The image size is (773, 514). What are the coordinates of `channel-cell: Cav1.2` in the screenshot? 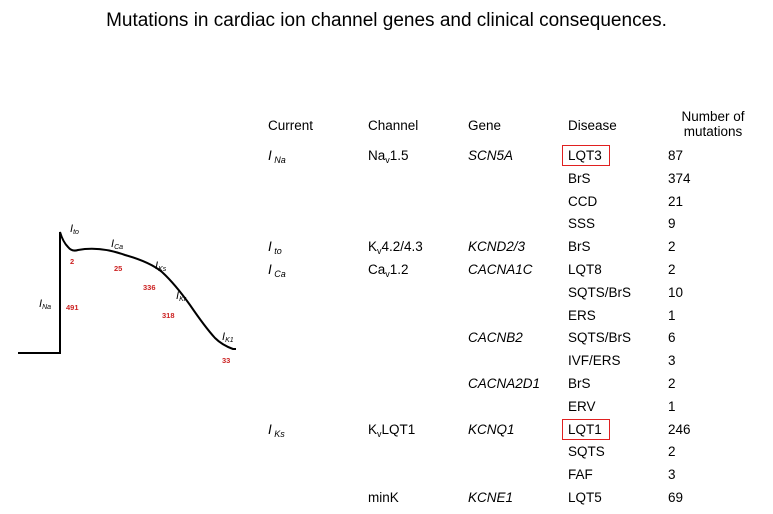 It's located at (388, 270).